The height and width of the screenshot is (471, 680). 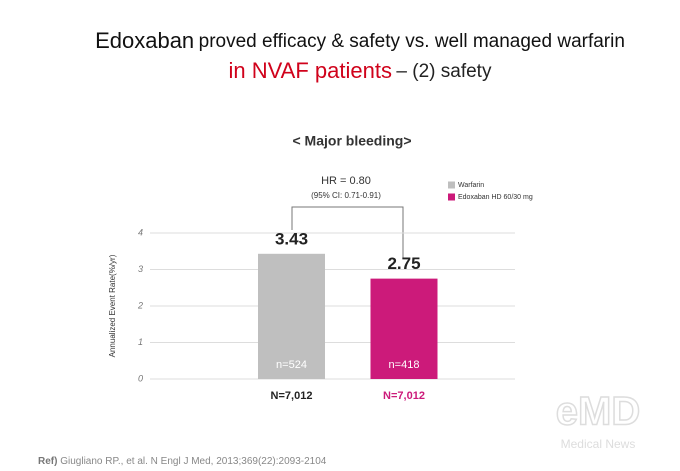 What do you see at coordinates (598, 412) in the screenshot?
I see `watermark-logo: eMD` at bounding box center [598, 412].